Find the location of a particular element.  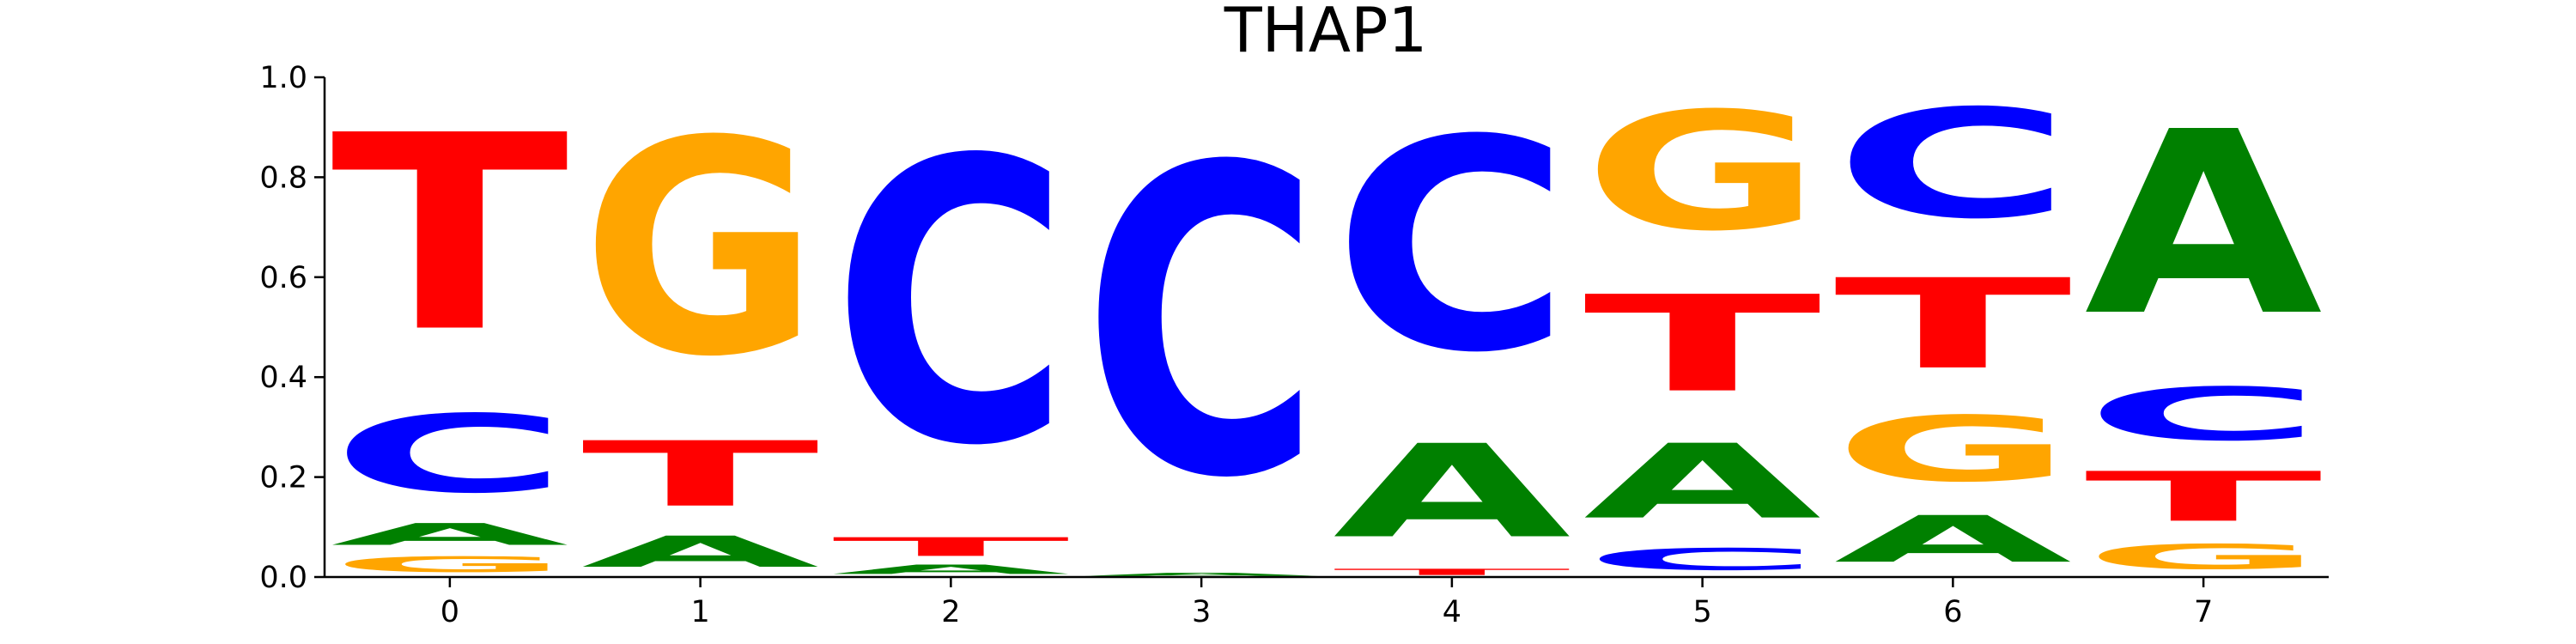

y-tick-label: 0.0 is located at coordinates (283, 578).